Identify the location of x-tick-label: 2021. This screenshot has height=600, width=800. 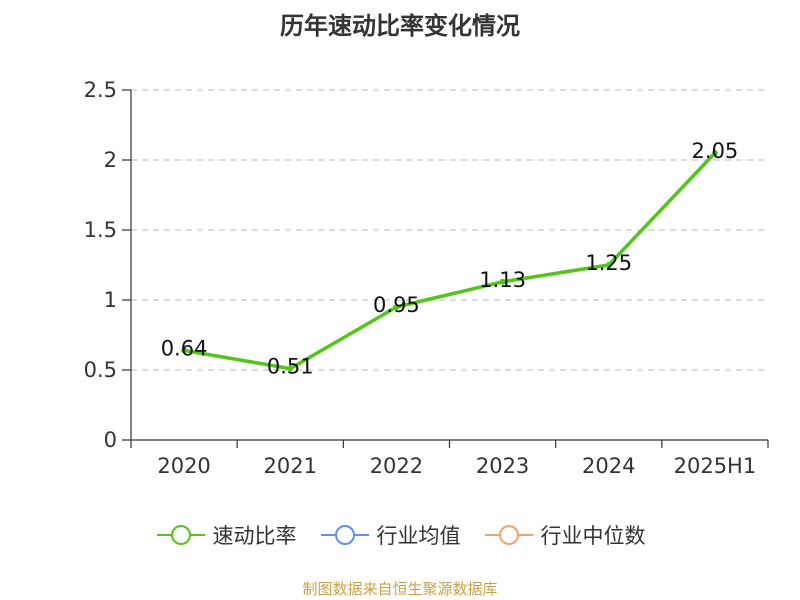
(290, 466).